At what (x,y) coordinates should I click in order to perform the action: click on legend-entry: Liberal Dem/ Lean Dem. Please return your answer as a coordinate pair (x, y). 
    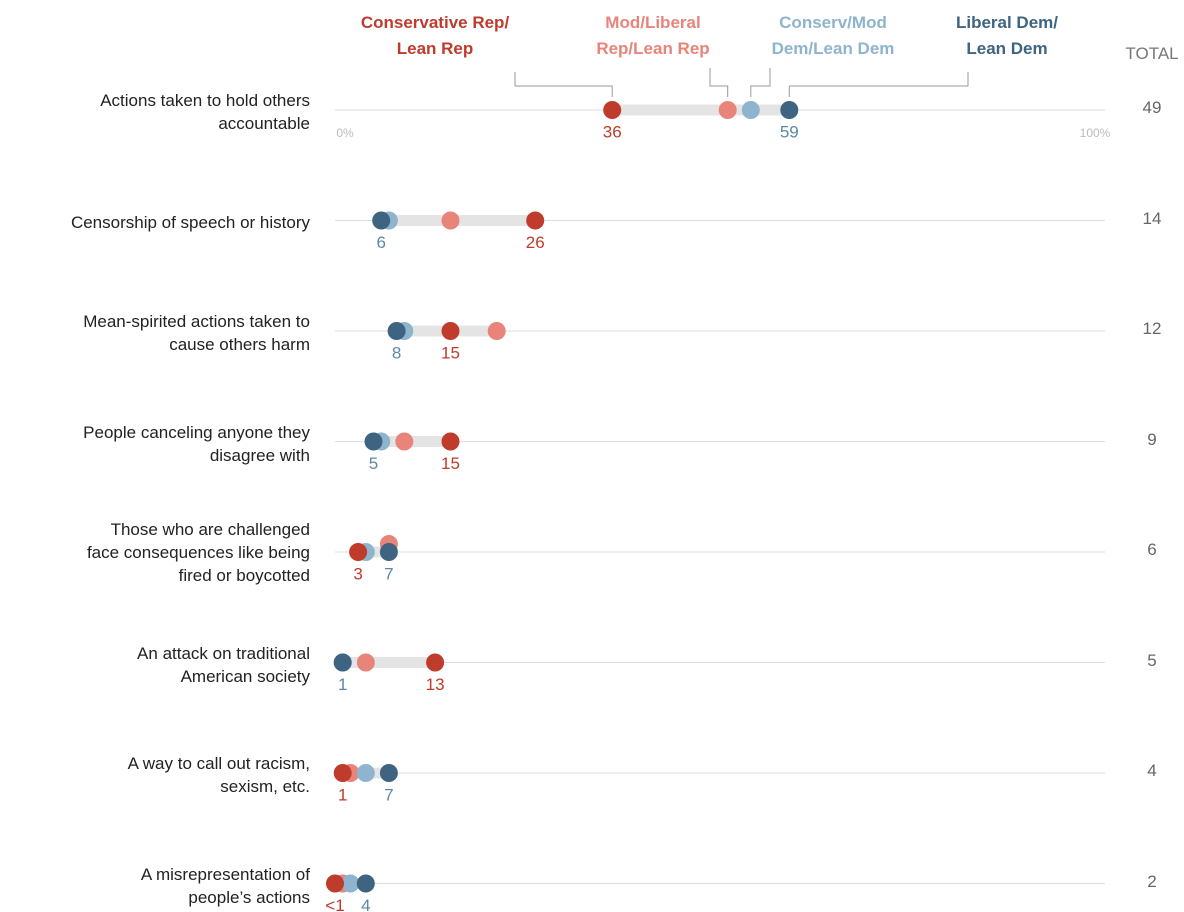
    Looking at the image, I should click on (1007, 35).